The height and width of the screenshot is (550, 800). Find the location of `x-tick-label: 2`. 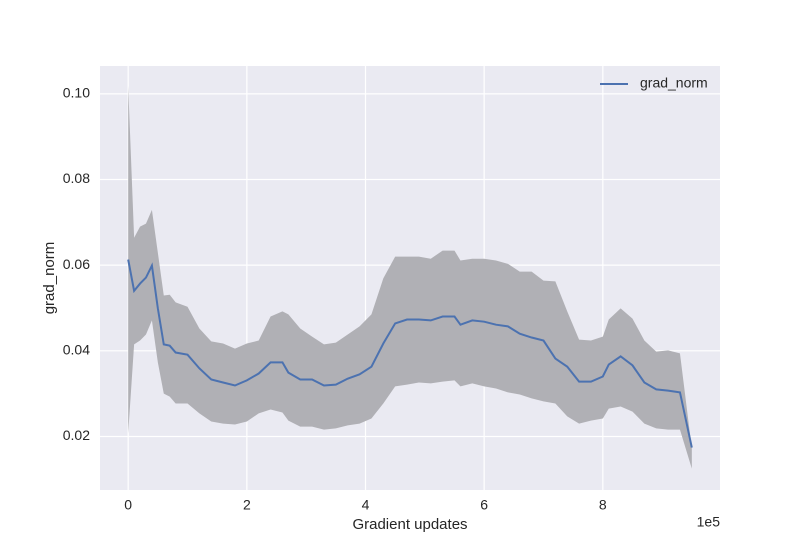

x-tick-label: 2 is located at coordinates (247, 505).